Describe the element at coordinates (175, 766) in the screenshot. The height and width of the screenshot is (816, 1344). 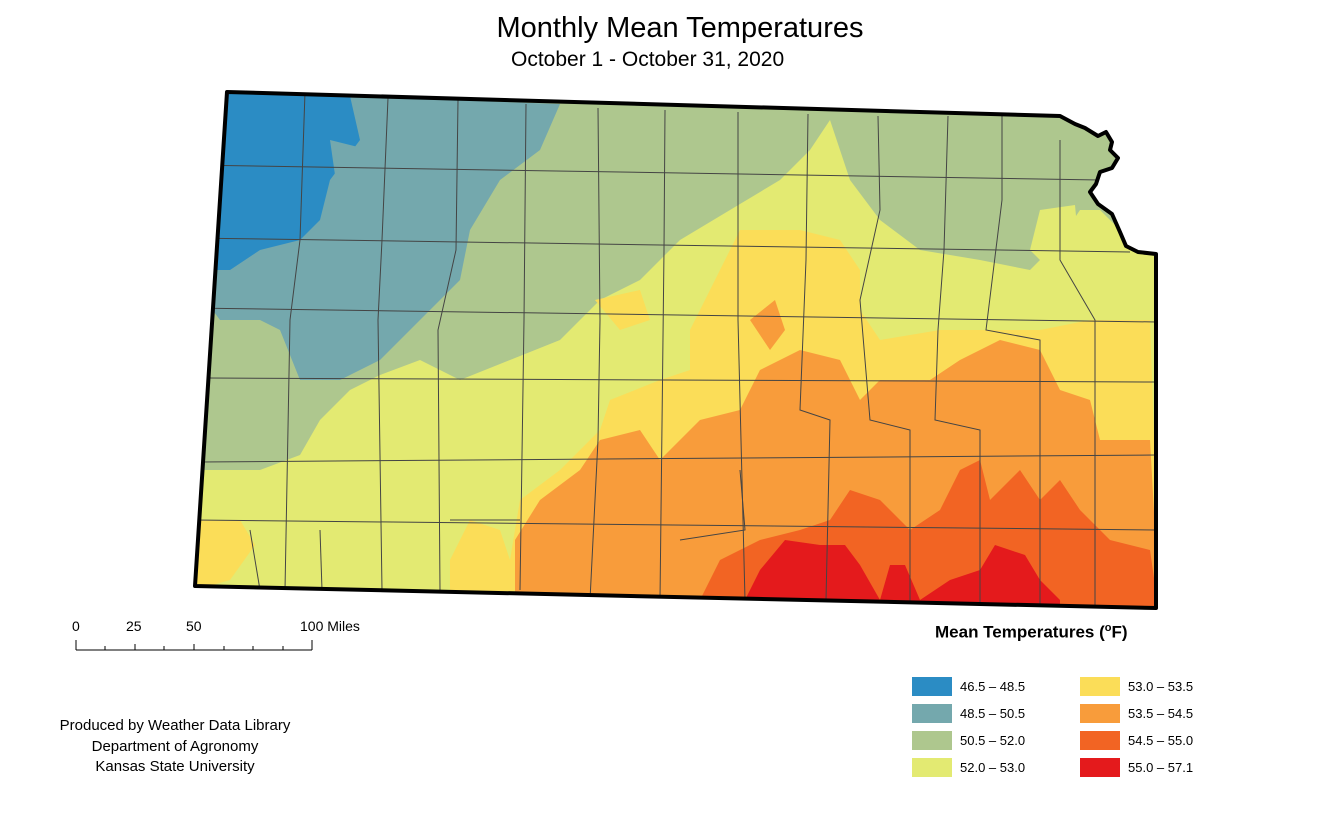
I see `credit-line: Kansas State University` at that location.